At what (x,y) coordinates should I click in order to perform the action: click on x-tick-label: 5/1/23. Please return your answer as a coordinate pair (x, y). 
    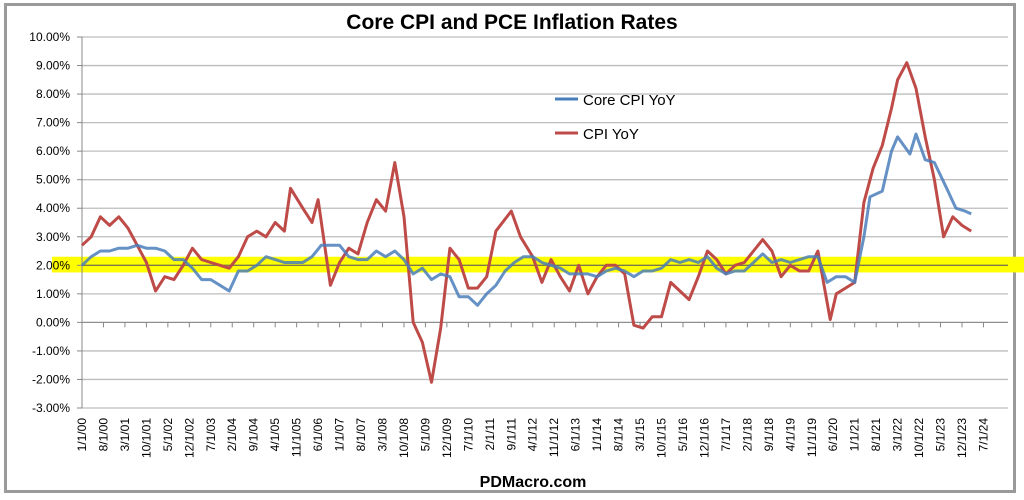
    Looking at the image, I should click on (941, 435).